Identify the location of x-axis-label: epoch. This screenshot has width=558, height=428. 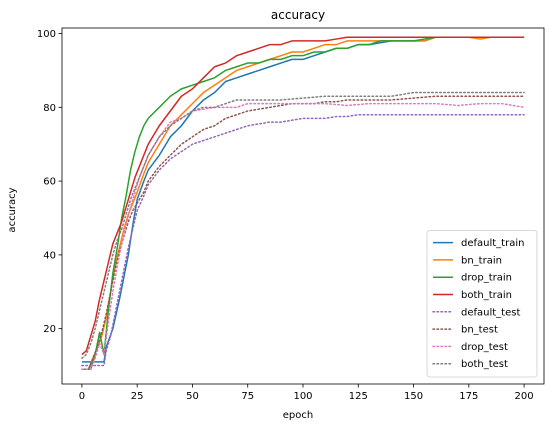
(298, 415).